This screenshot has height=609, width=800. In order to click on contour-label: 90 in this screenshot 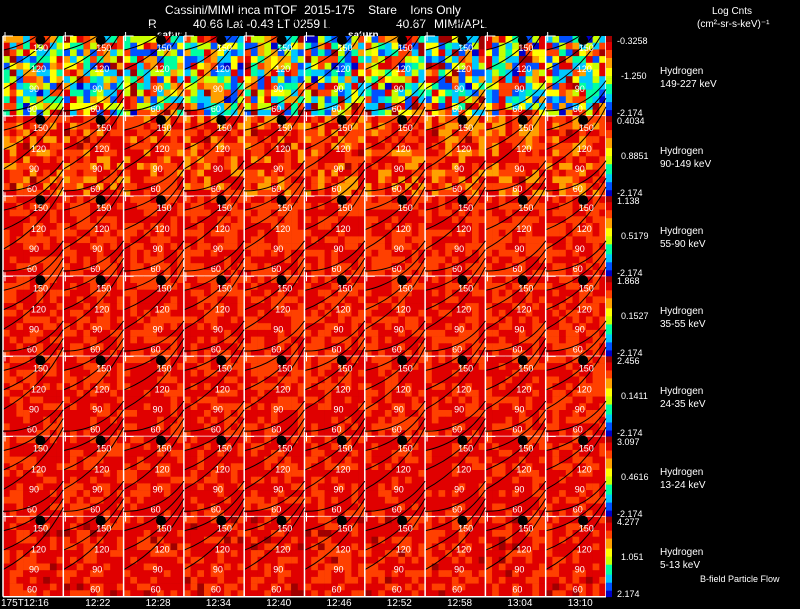, I will do `click(278, 89)`.